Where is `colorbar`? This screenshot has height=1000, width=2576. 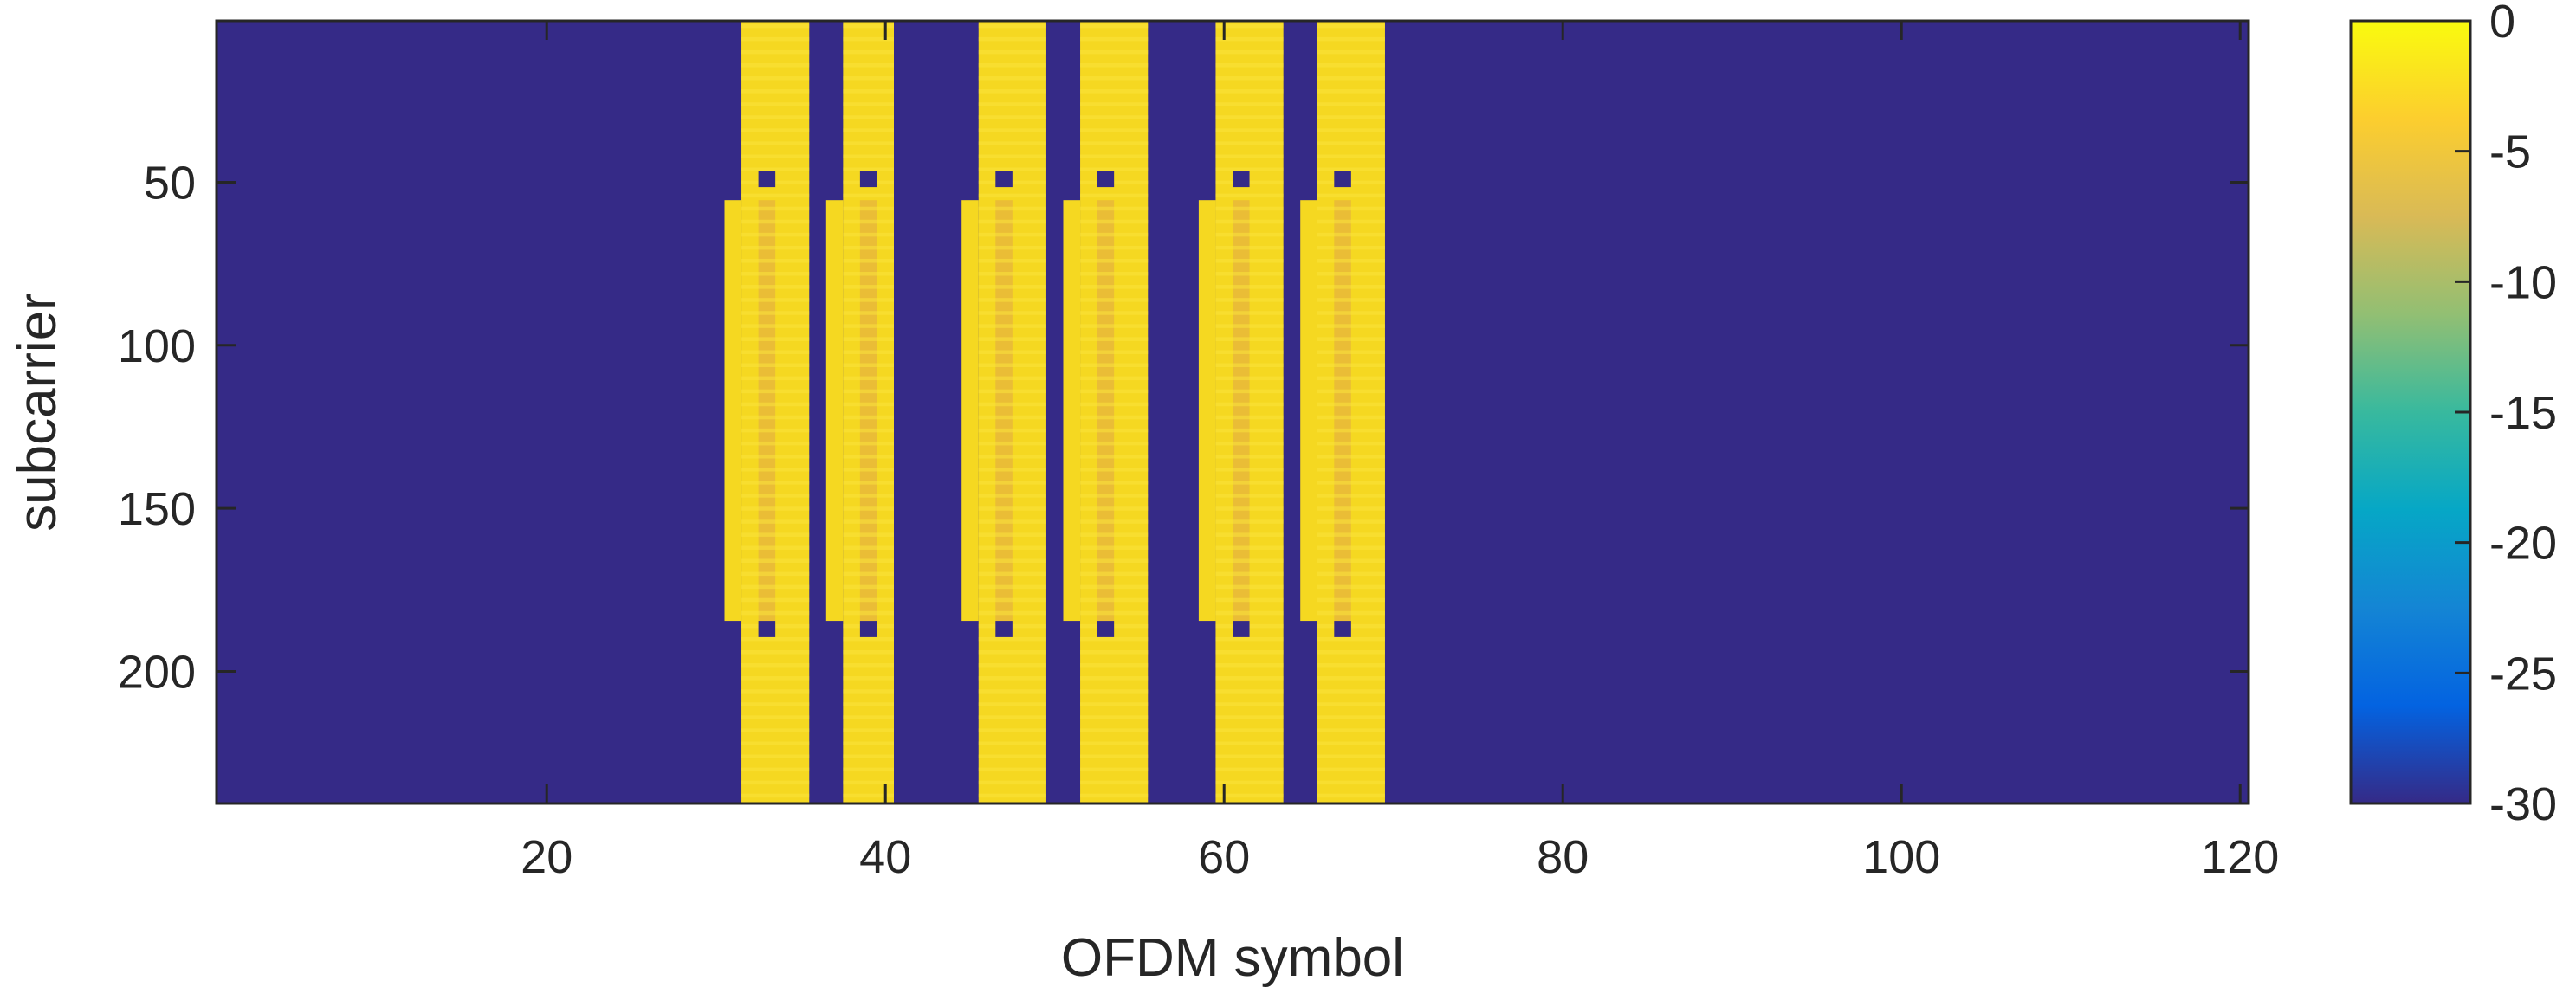 colorbar is located at coordinates (2410, 412).